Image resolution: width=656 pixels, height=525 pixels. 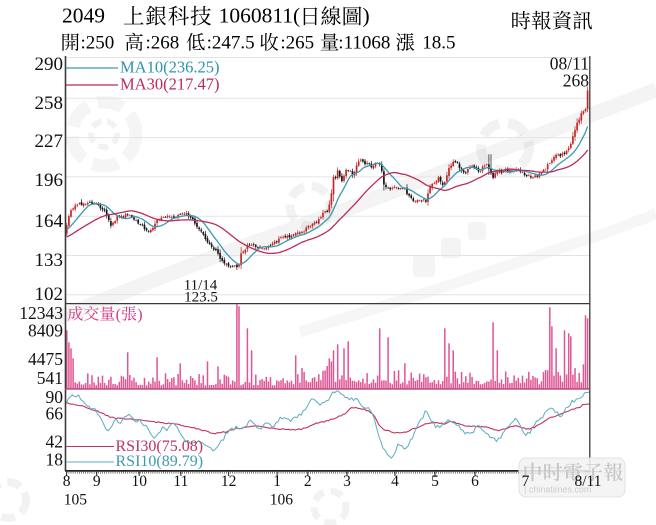 What do you see at coordinates (169, 67) in the screenshot?
I see `svg-text: MA10(236.25)` at bounding box center [169, 67].